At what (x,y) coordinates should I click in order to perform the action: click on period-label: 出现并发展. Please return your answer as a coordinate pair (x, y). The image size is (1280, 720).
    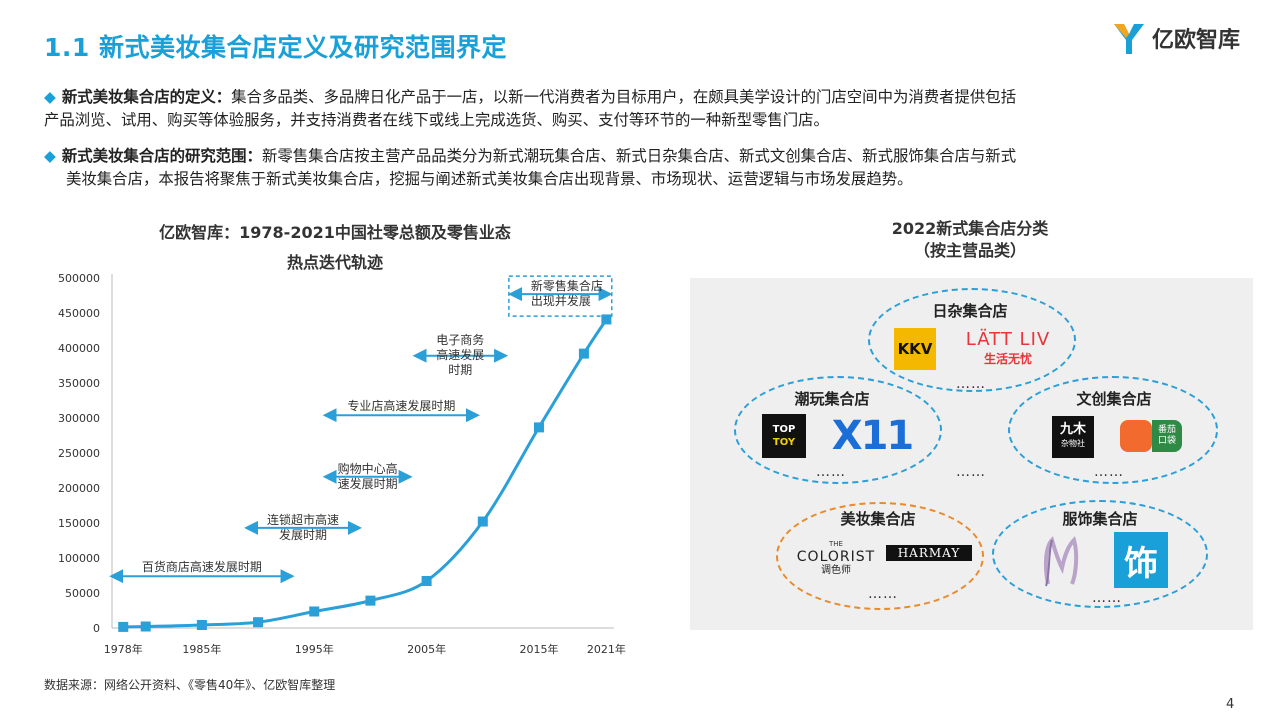
    Looking at the image, I should click on (561, 300).